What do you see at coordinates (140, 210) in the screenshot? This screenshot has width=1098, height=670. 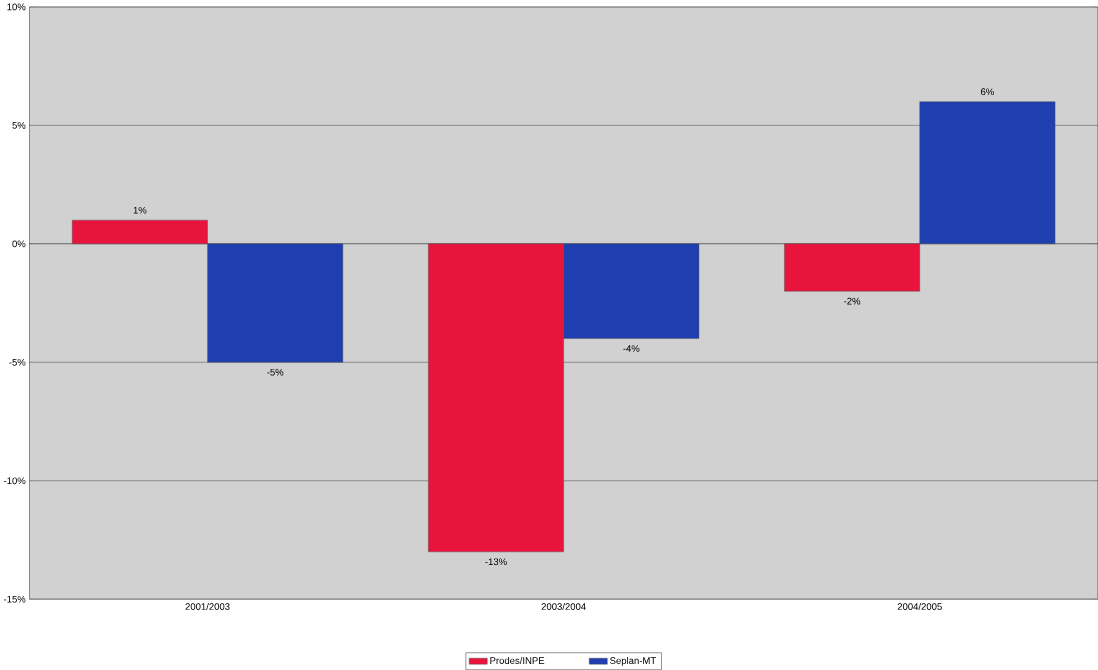 I see `data-label: 1%` at bounding box center [140, 210].